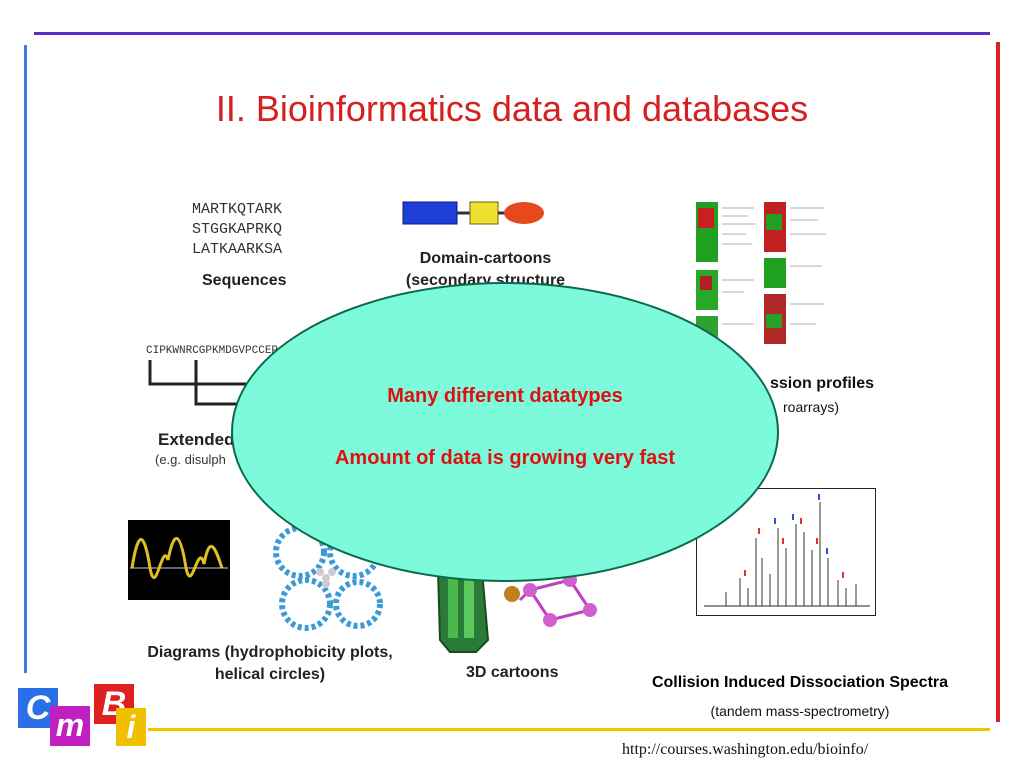 This screenshot has width=1024, height=768. I want to click on sequences-label: Sequences, so click(244, 280).